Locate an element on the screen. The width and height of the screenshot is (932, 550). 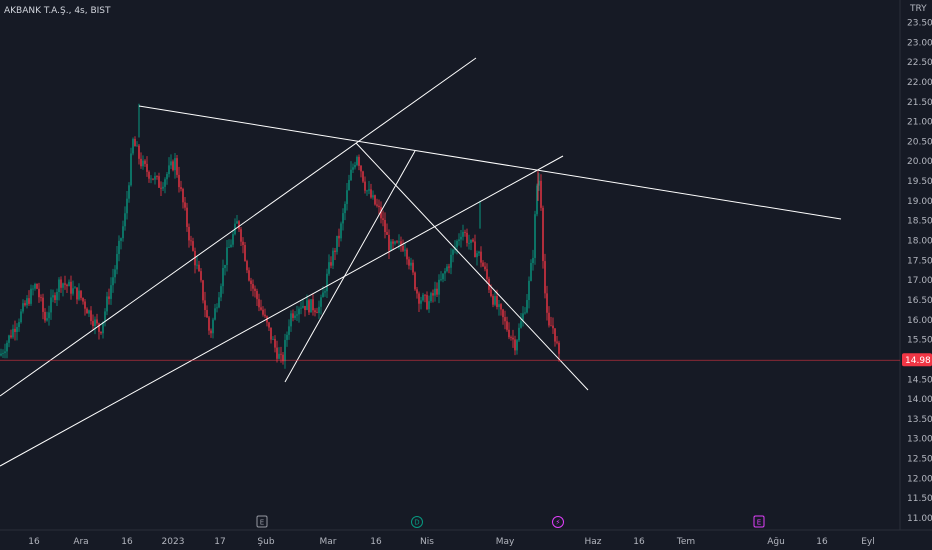
time-tick-label: Ağu is located at coordinates (776, 542).